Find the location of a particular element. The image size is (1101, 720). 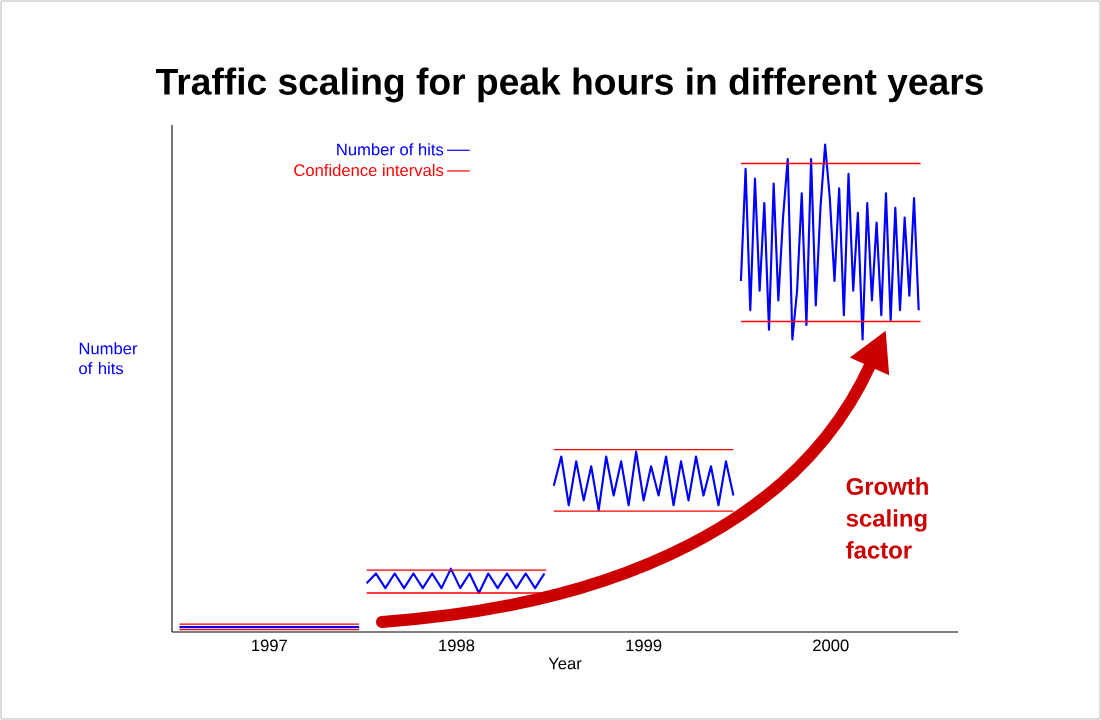

x-tick-label: 2000 is located at coordinates (831, 645).